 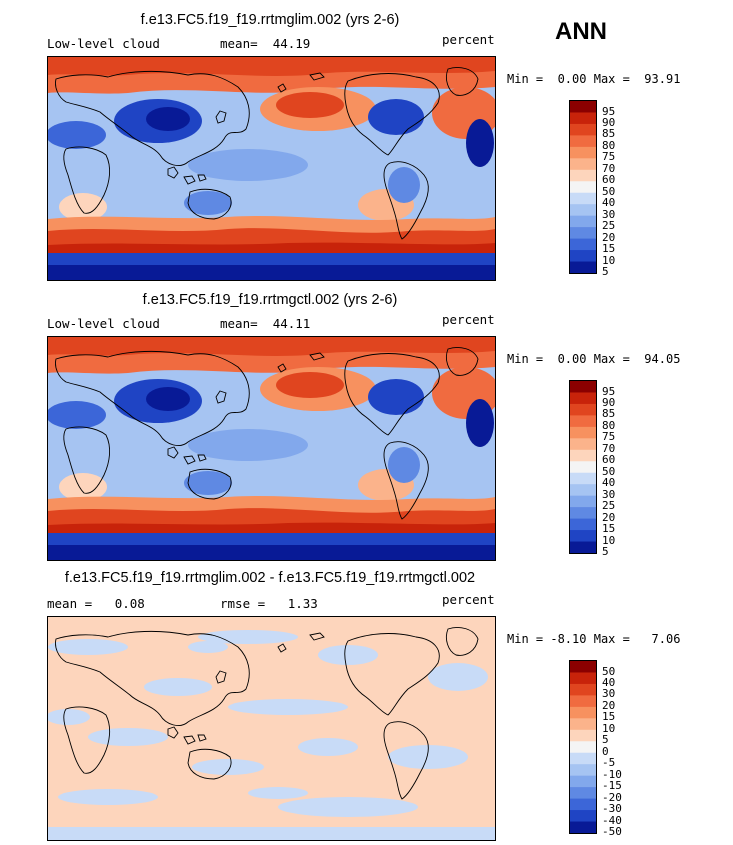 I want to click on panel3-mean: mean = 0.08, so click(x=96, y=603).